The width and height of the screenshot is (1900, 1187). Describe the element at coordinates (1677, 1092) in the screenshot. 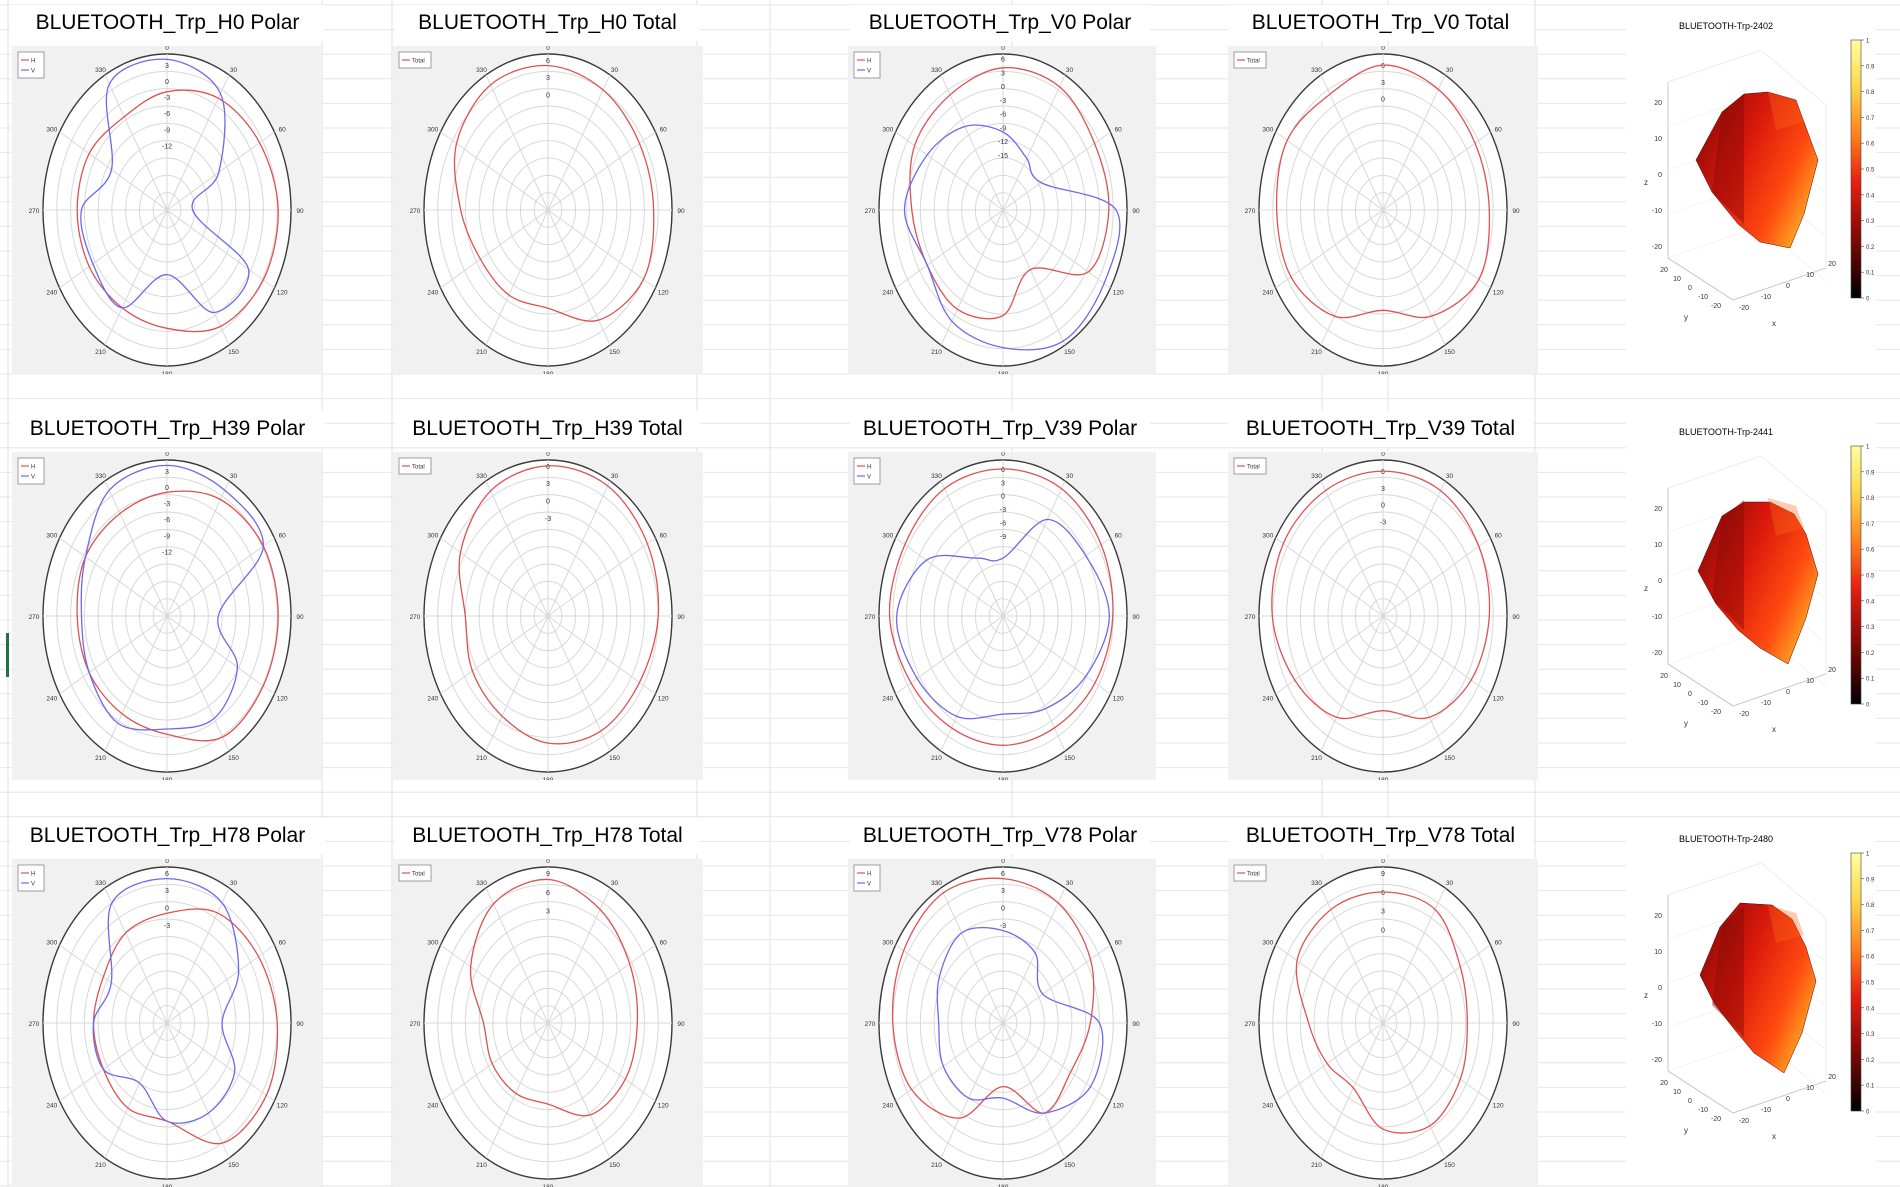

I see `y-tick-label: 10` at that location.